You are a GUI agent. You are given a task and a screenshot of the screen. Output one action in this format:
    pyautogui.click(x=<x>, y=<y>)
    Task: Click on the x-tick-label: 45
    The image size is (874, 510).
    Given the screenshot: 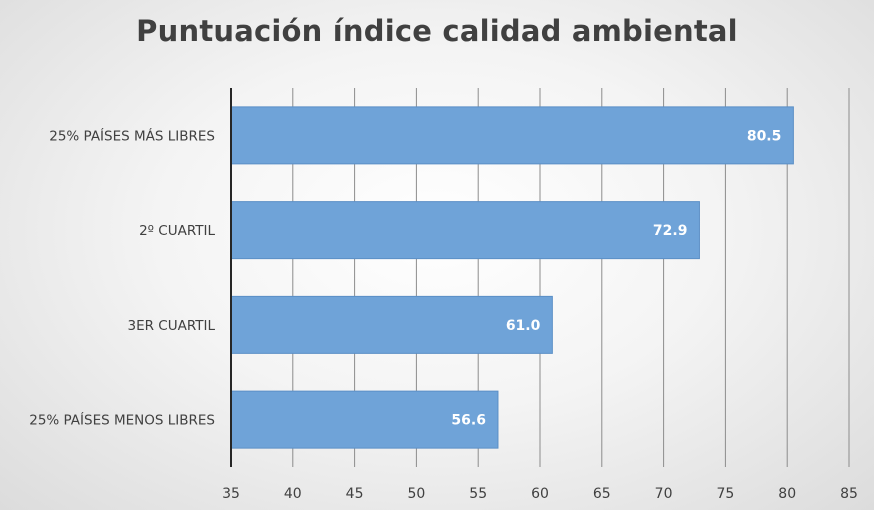 What is the action you would take?
    pyautogui.click(x=355, y=494)
    